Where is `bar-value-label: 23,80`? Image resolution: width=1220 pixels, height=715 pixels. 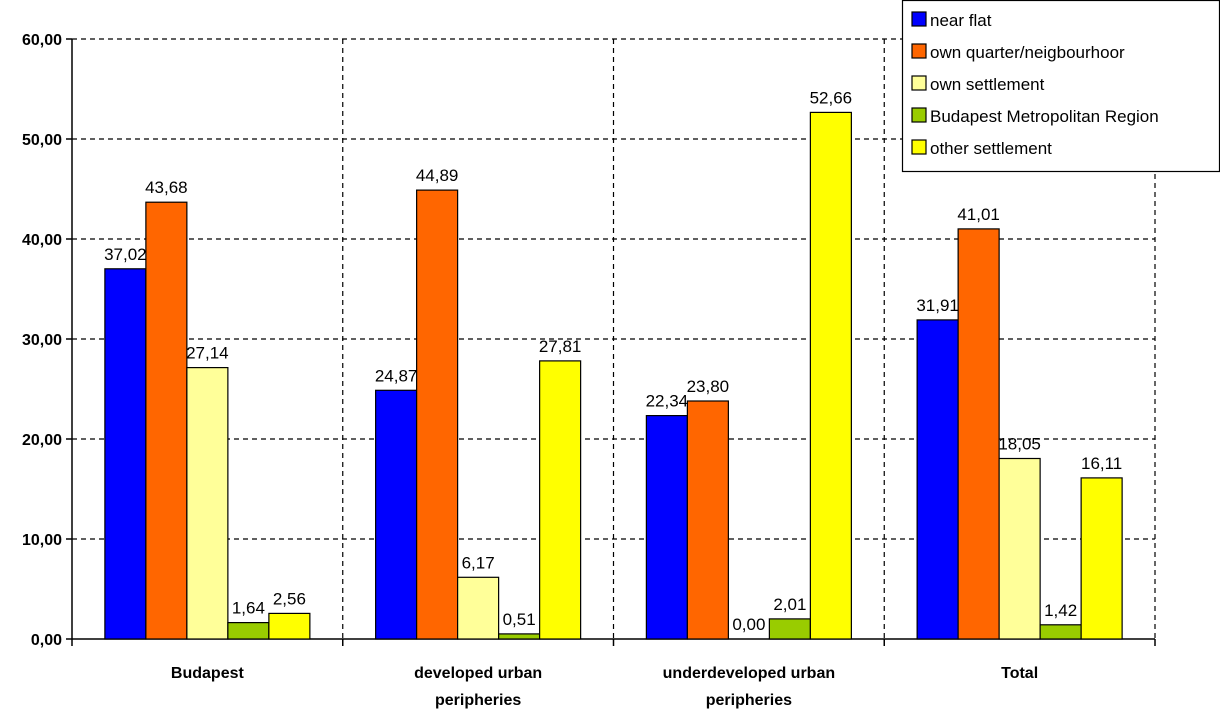
bar-value-label: 23,80 is located at coordinates (708, 386).